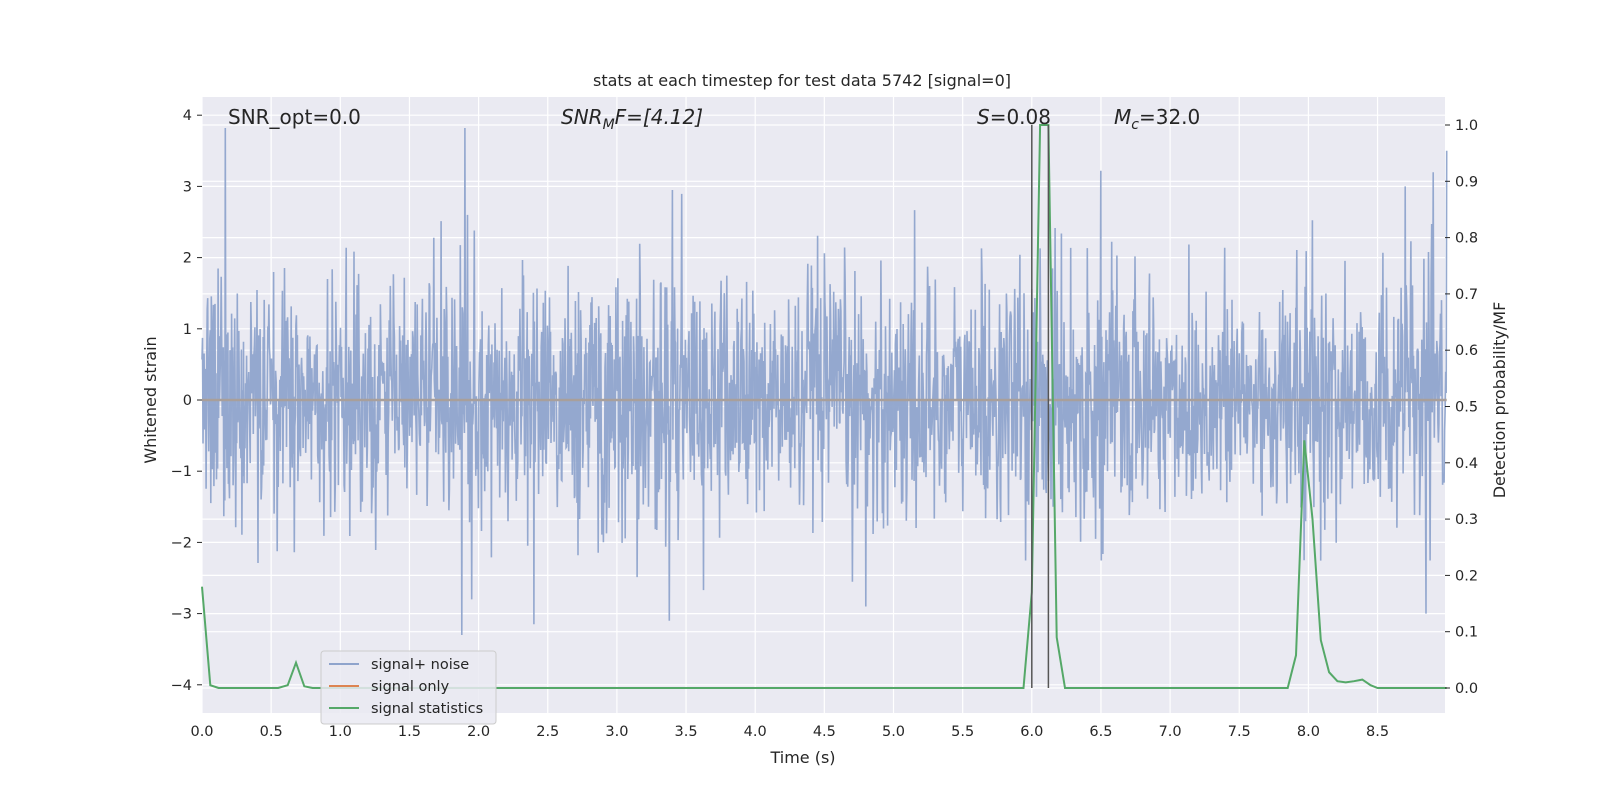 Image resolution: width=1600 pixels, height=800 pixels. Describe the element at coordinates (1170, 732) in the screenshot. I see `x-tick-label: 7.0` at that location.